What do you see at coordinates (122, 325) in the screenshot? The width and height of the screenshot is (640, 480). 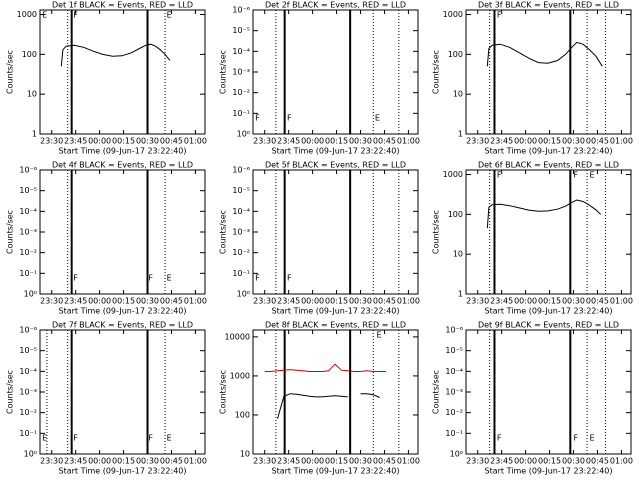 I see `chart-title: Det 7f BLACK = Events, RED = LLD` at bounding box center [122, 325].